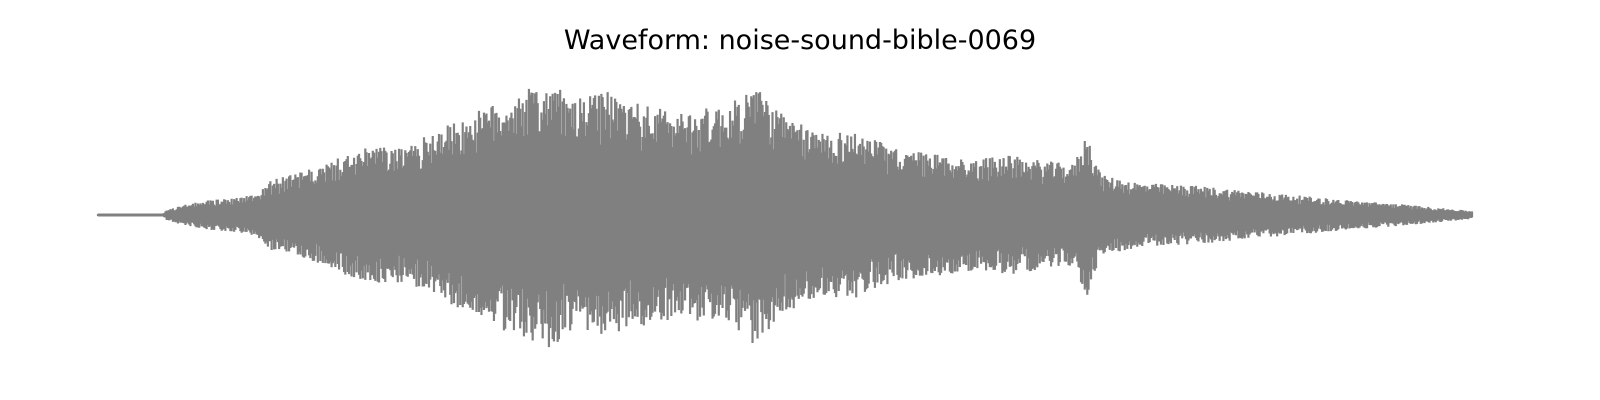 The image size is (1600, 400). Describe the element at coordinates (800, 40) in the screenshot. I see `chart-title: Waveform: noise-sound-bible-0069` at that location.